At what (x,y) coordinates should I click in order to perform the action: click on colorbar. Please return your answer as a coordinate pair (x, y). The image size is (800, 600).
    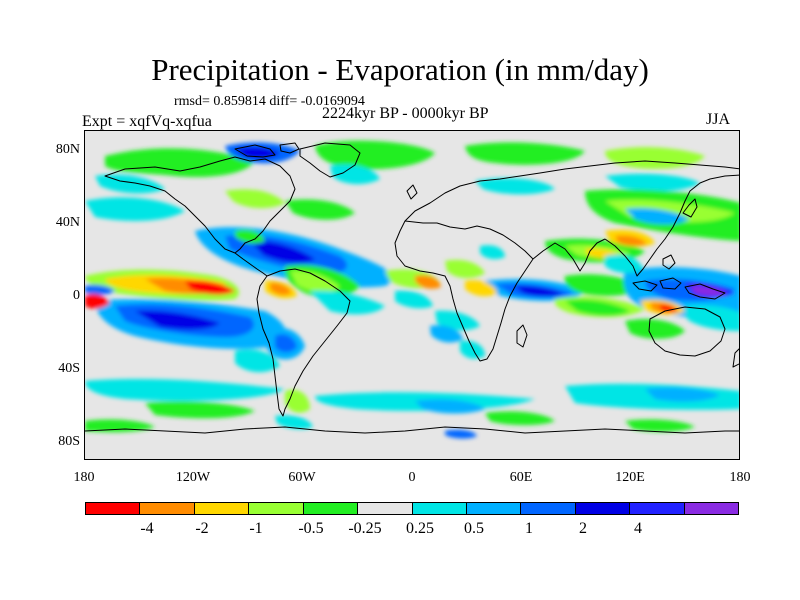
    Looking at the image, I should click on (412, 508).